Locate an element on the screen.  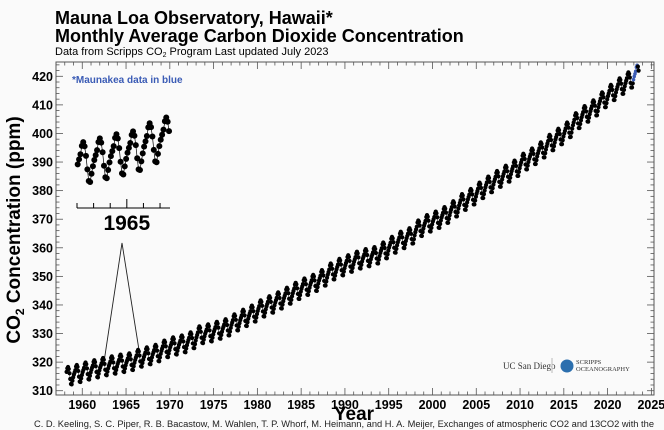
y-tick-label: 410 is located at coordinates (42, 105).